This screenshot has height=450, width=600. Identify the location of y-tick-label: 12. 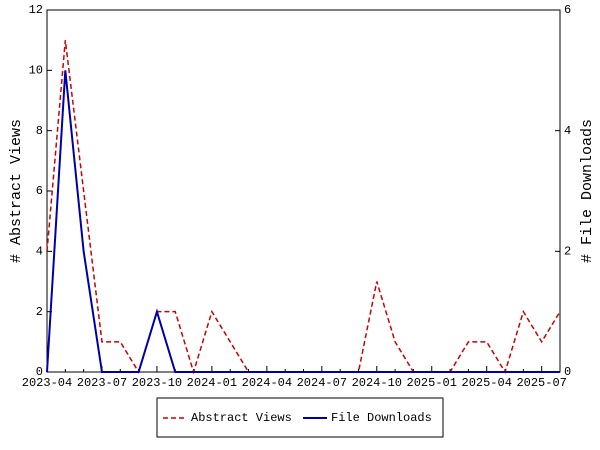
(36, 10).